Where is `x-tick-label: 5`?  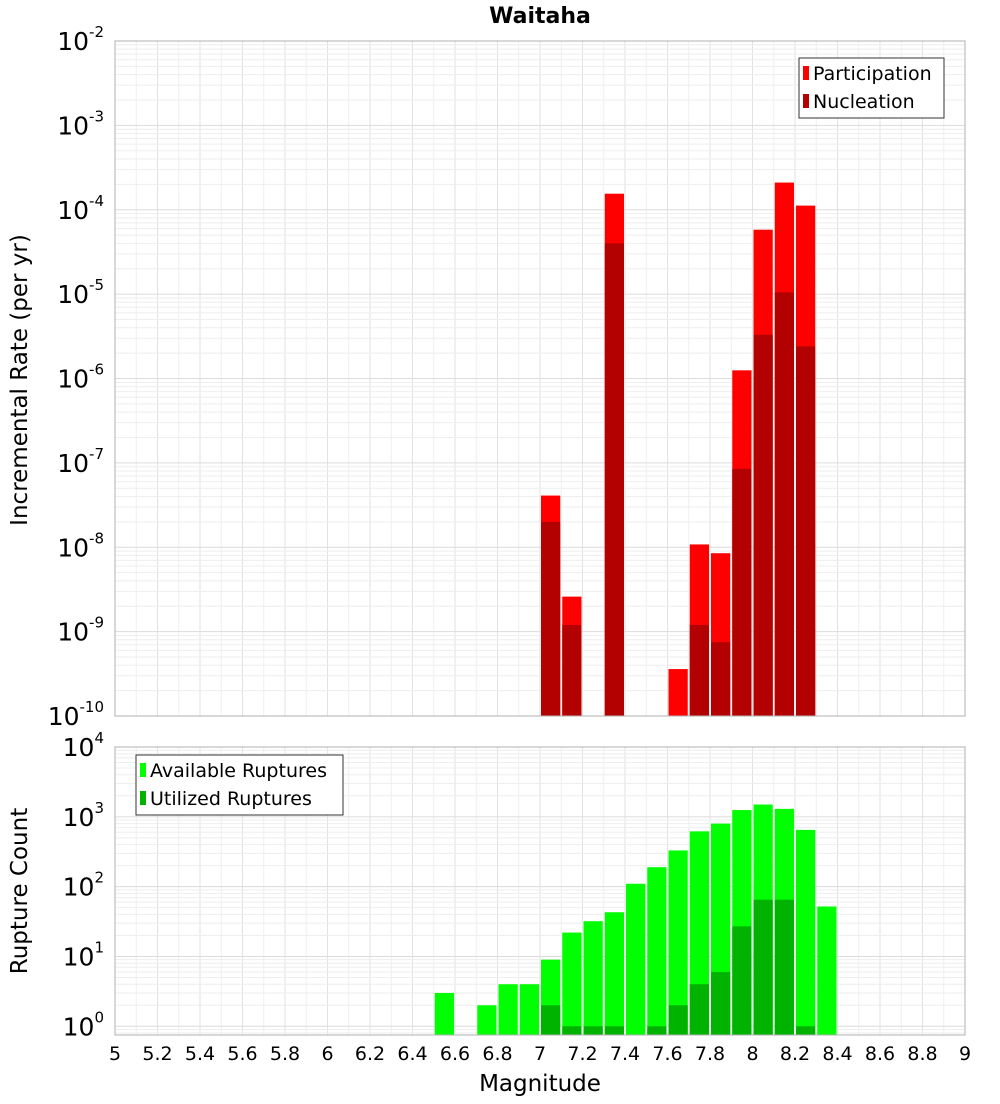 x-tick-label: 5 is located at coordinates (115, 1054).